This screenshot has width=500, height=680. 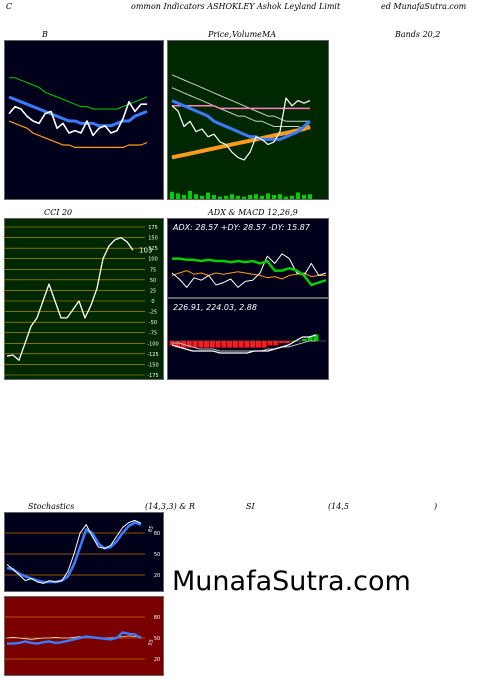 What do you see at coordinates (153, 281) in the screenshot?
I see `cci-tick-label: 50` at bounding box center [153, 281].